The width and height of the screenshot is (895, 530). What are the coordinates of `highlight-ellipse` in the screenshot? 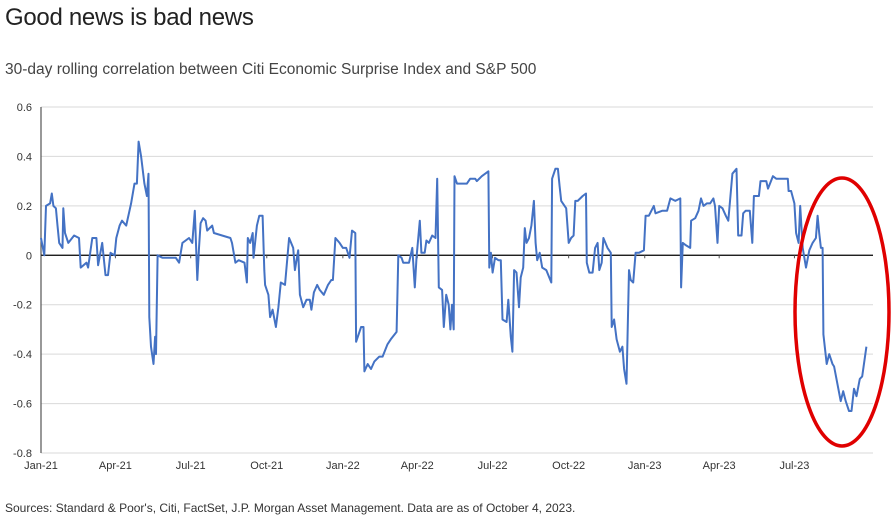 It's located at (842, 312).